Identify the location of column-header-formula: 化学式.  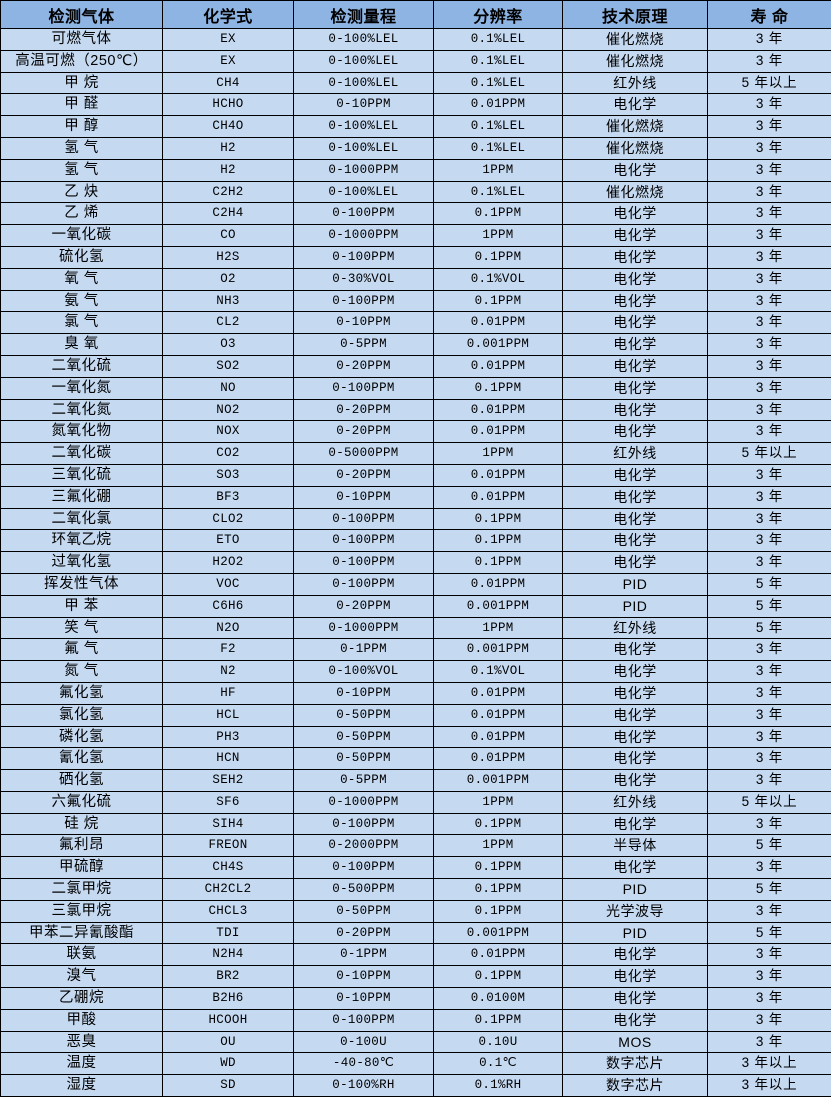
(228, 15).